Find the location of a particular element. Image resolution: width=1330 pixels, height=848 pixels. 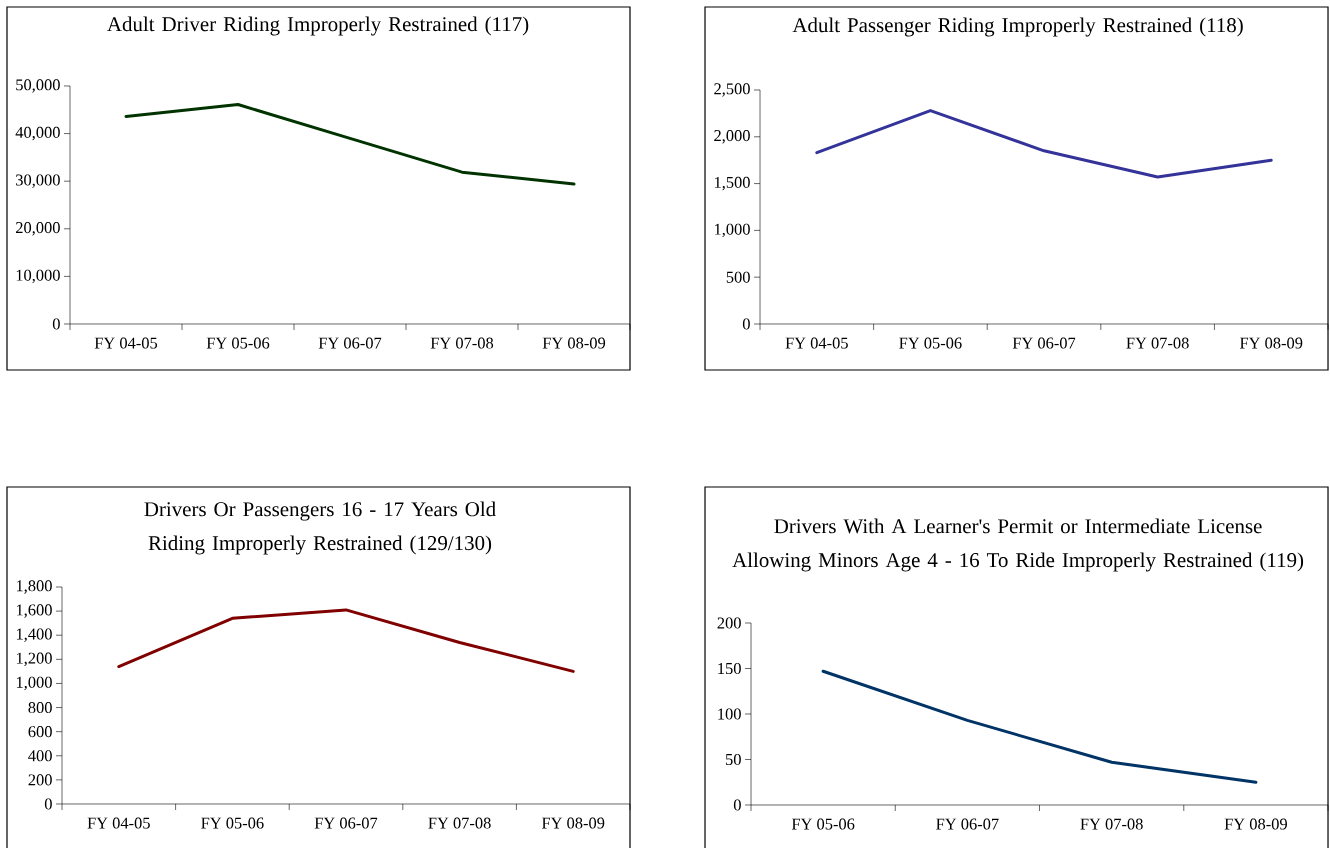

y-tick-label: 30,000 is located at coordinates (38, 181).